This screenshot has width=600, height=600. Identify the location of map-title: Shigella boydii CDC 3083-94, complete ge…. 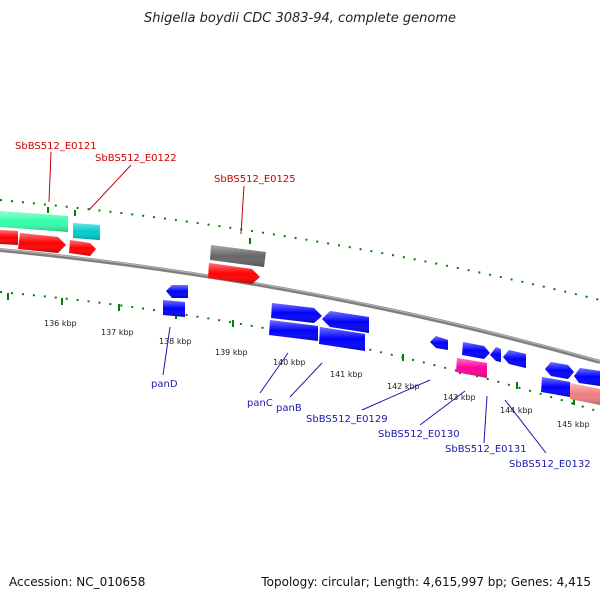
(300, 18).